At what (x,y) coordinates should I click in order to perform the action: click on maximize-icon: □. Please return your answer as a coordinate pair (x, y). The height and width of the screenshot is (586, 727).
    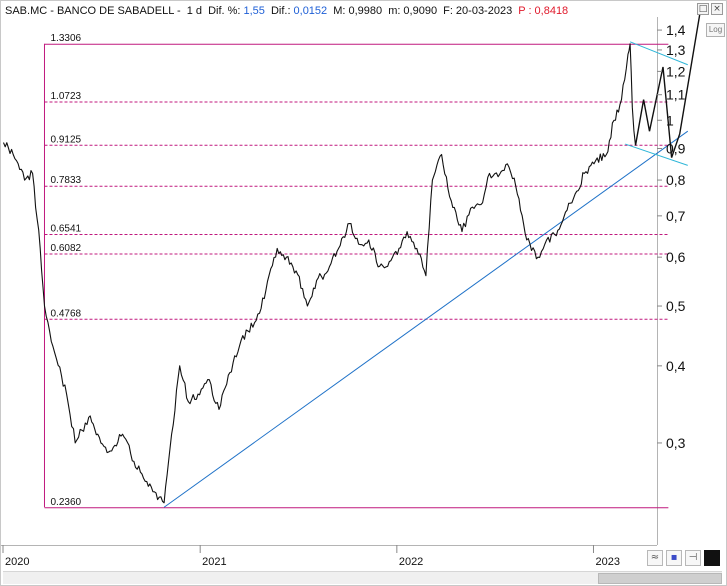
    Looking at the image, I should click on (703, 9).